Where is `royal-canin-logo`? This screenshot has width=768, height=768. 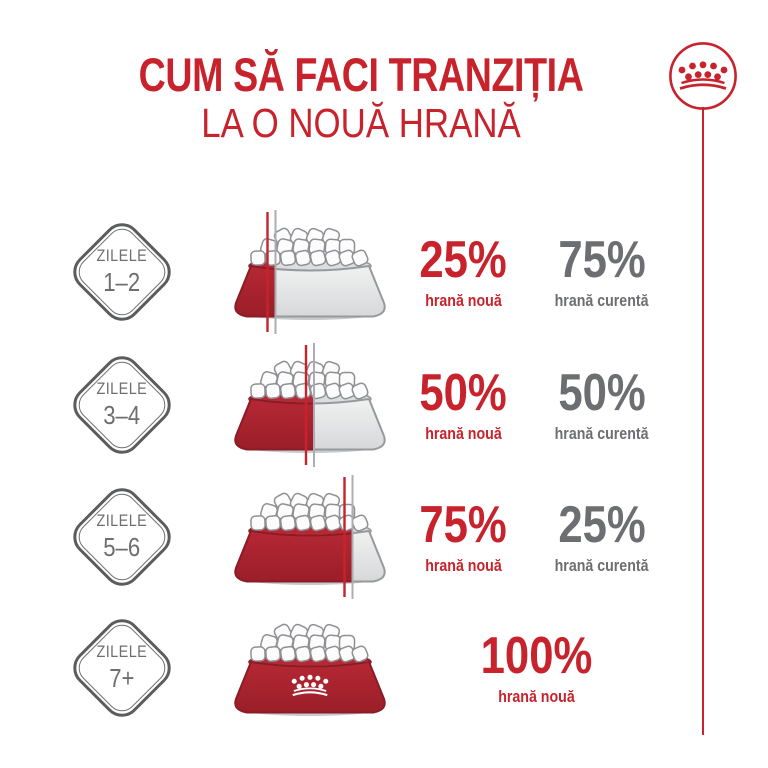
royal-canin-logo is located at coordinates (703, 76).